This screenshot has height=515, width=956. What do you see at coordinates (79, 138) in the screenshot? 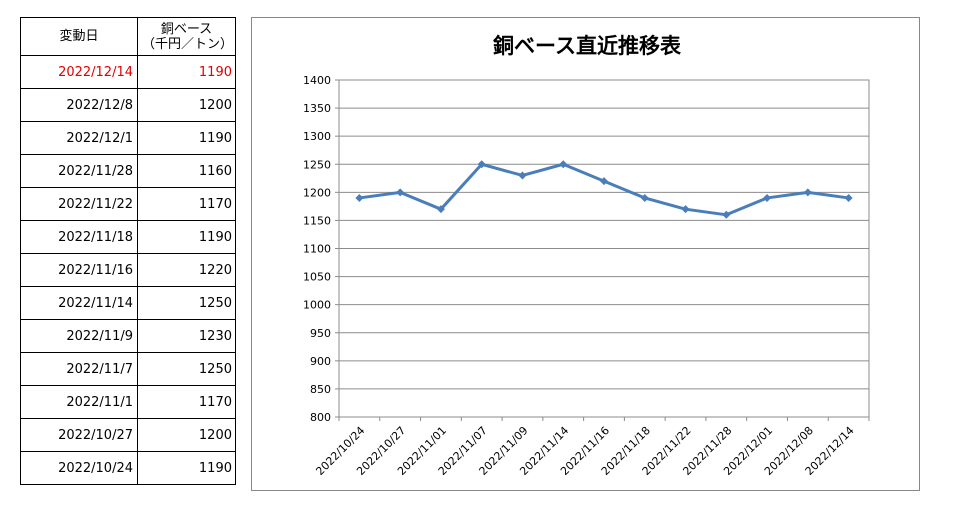
I see `row-date: 2022/12/1` at bounding box center [79, 138].